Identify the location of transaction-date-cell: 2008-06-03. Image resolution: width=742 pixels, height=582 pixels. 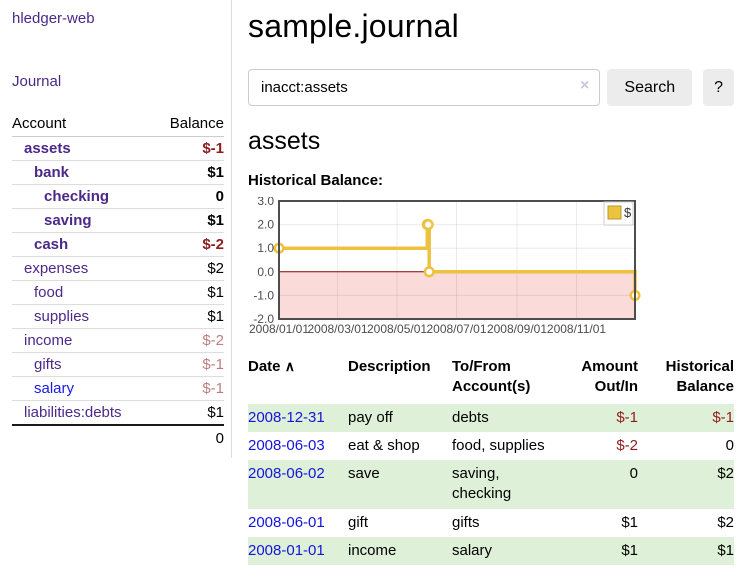
(298, 446).